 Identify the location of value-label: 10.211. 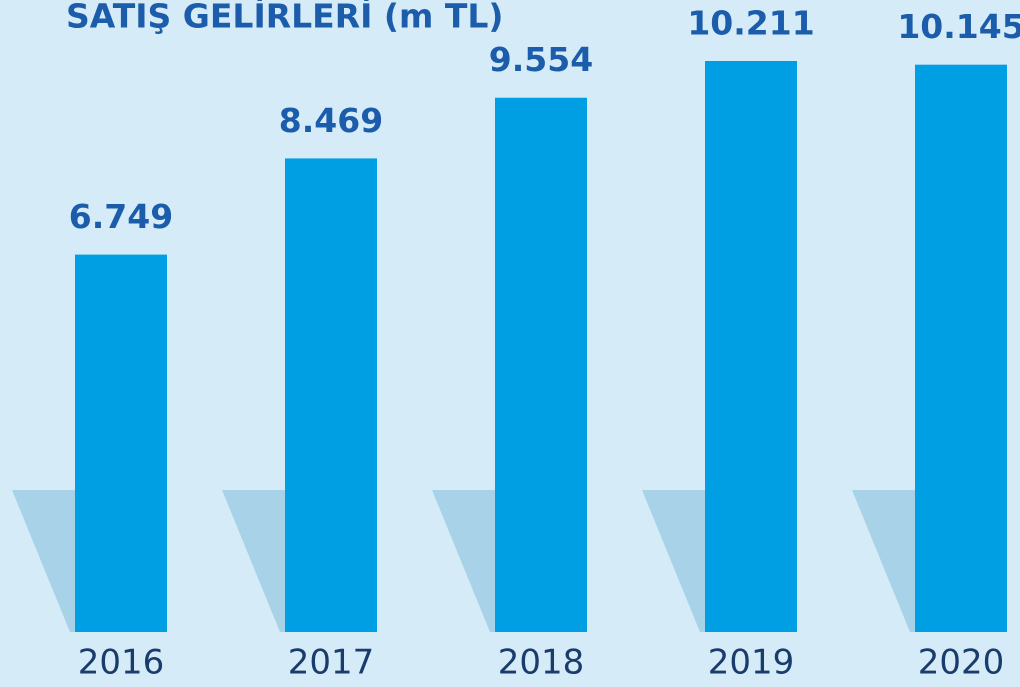
(750, 23).